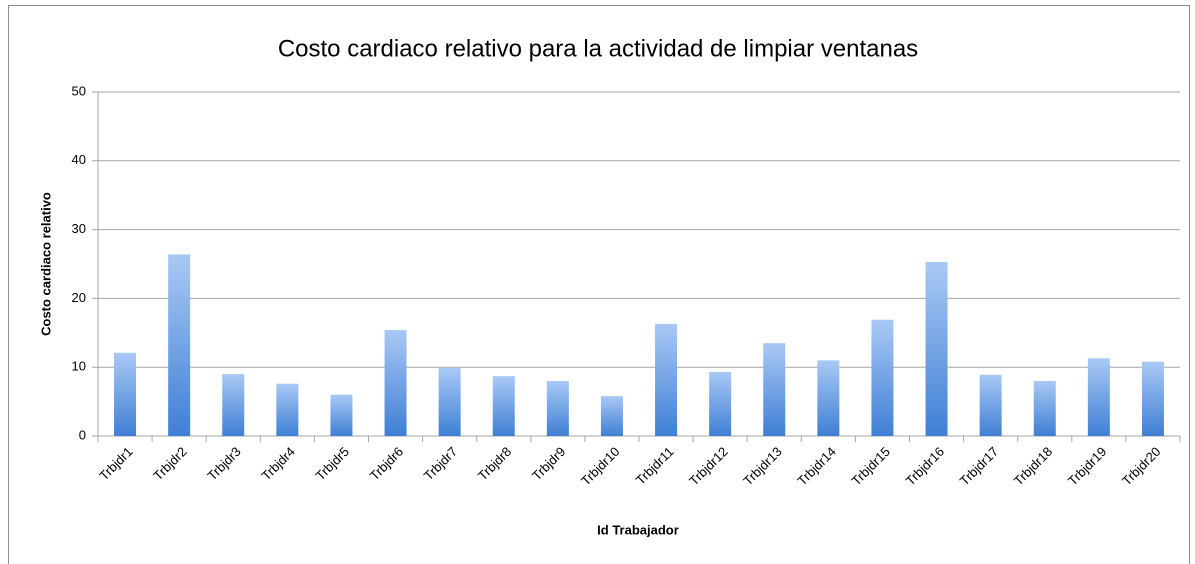 This screenshot has height=564, width=1195. What do you see at coordinates (79, 297) in the screenshot?
I see `y-tick-label: 20` at bounding box center [79, 297].